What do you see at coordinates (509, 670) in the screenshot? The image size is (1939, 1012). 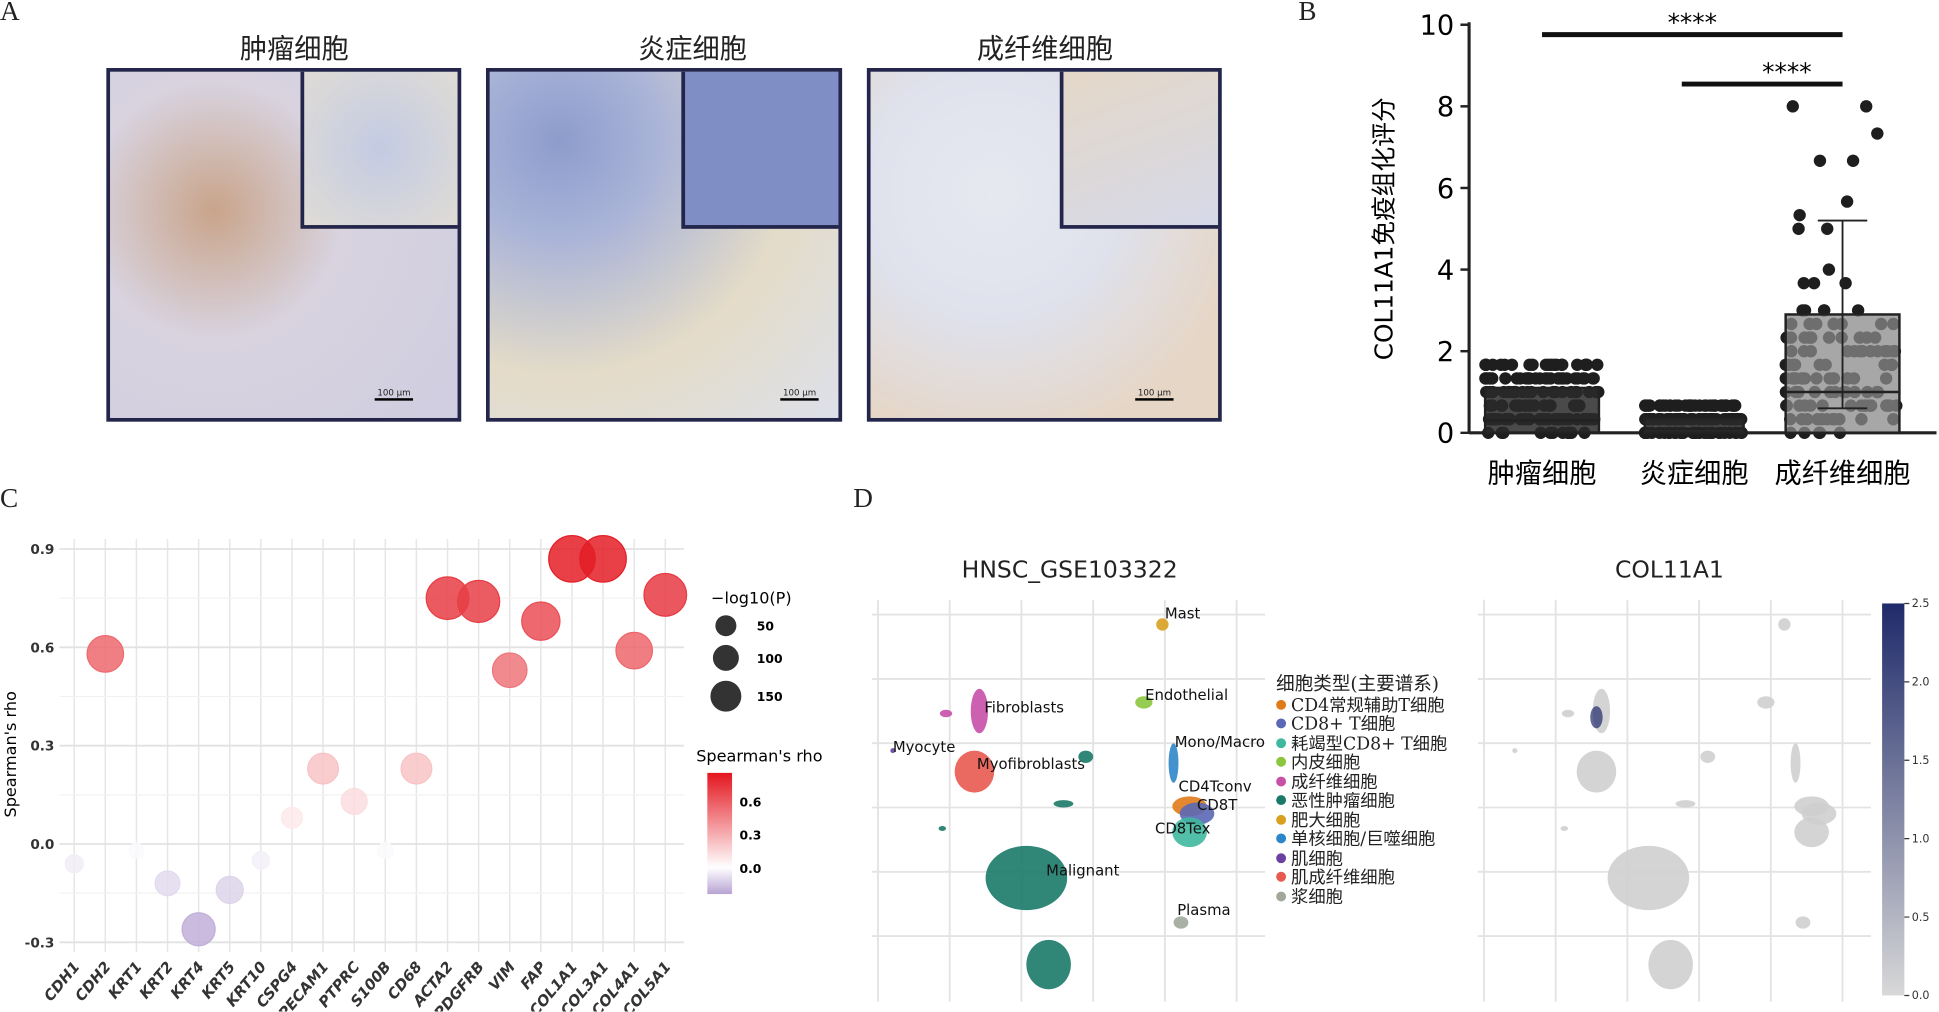 I see `data-point-vim` at bounding box center [509, 670].